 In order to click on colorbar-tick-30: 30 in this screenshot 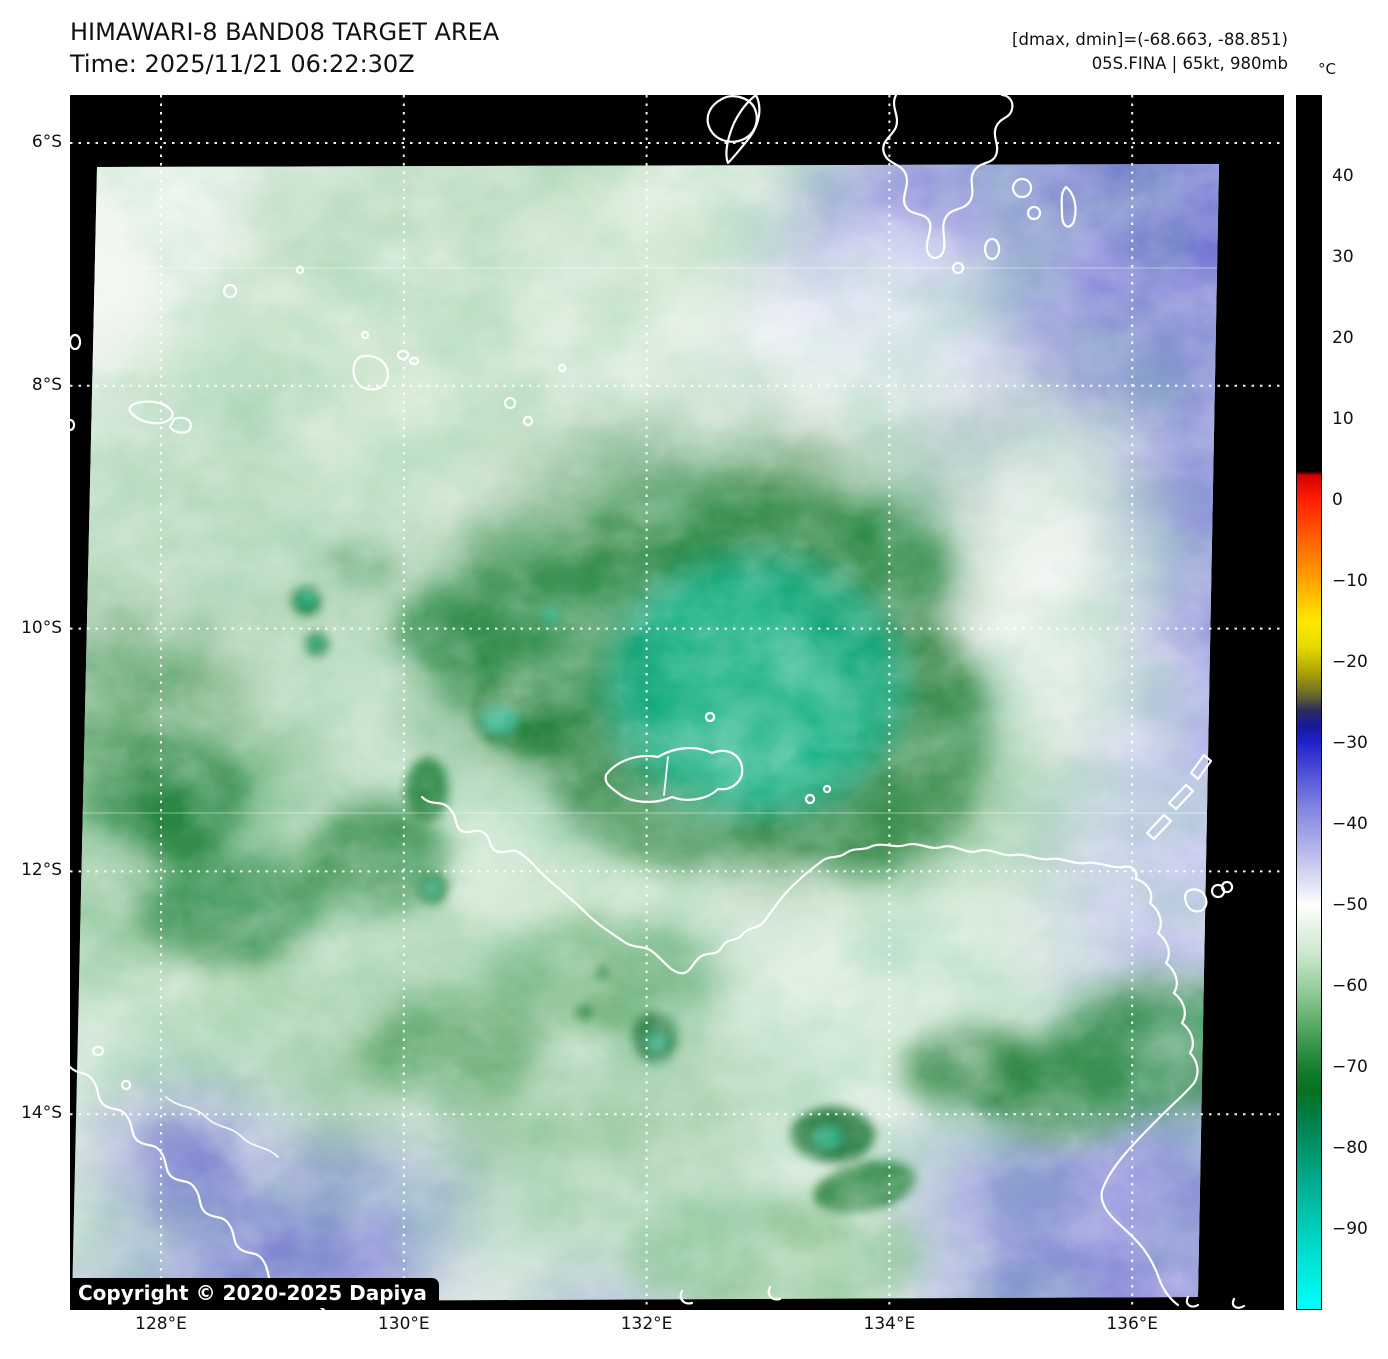, I will do `click(1343, 257)`.